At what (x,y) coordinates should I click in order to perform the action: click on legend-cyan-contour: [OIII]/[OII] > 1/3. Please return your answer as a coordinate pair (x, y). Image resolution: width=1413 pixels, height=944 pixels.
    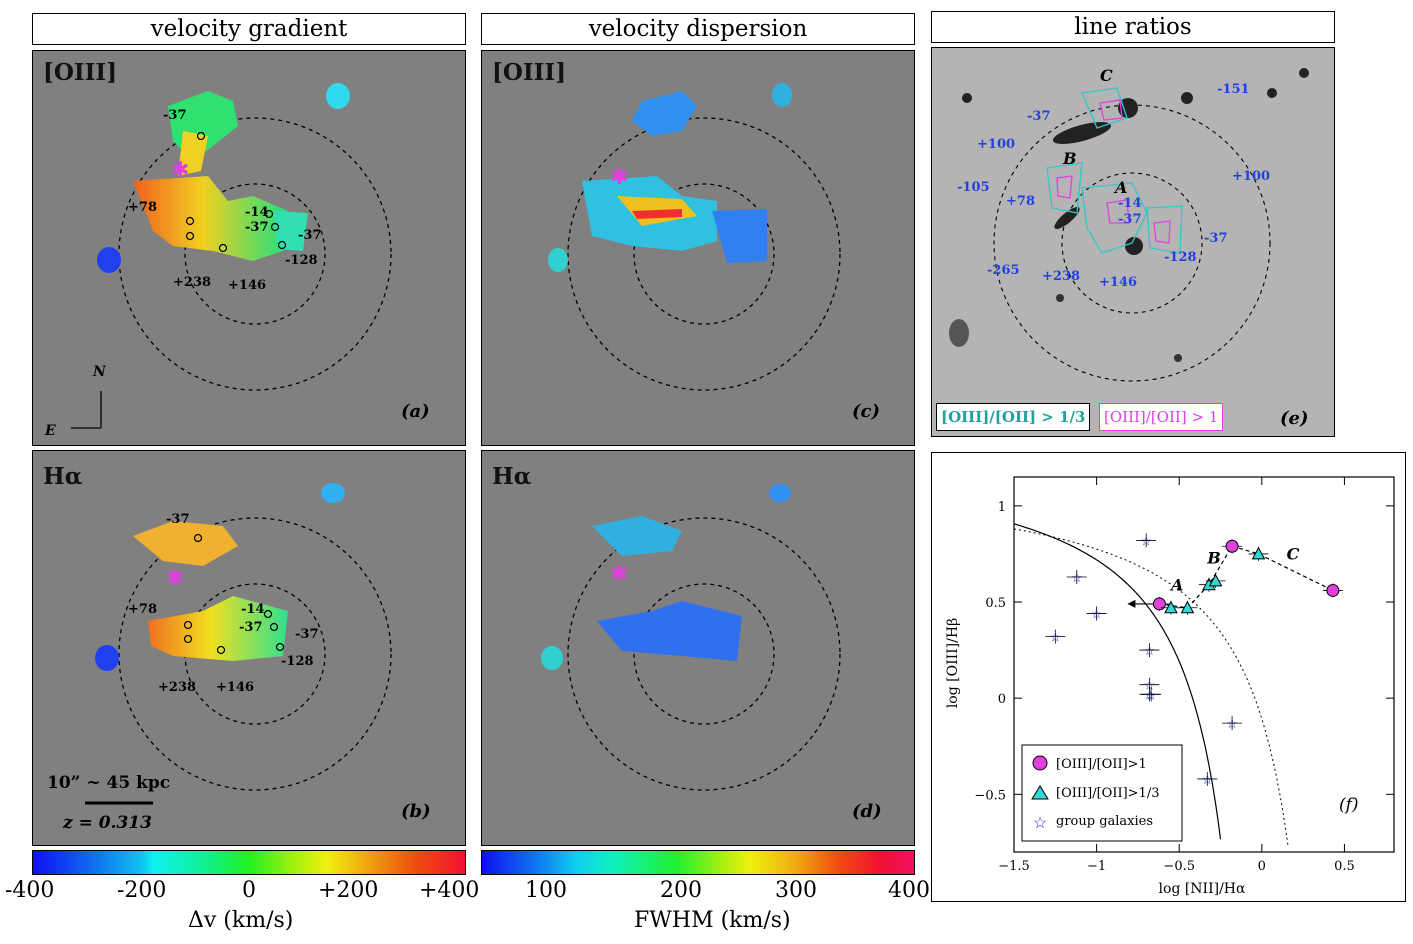
    Looking at the image, I should click on (1013, 417).